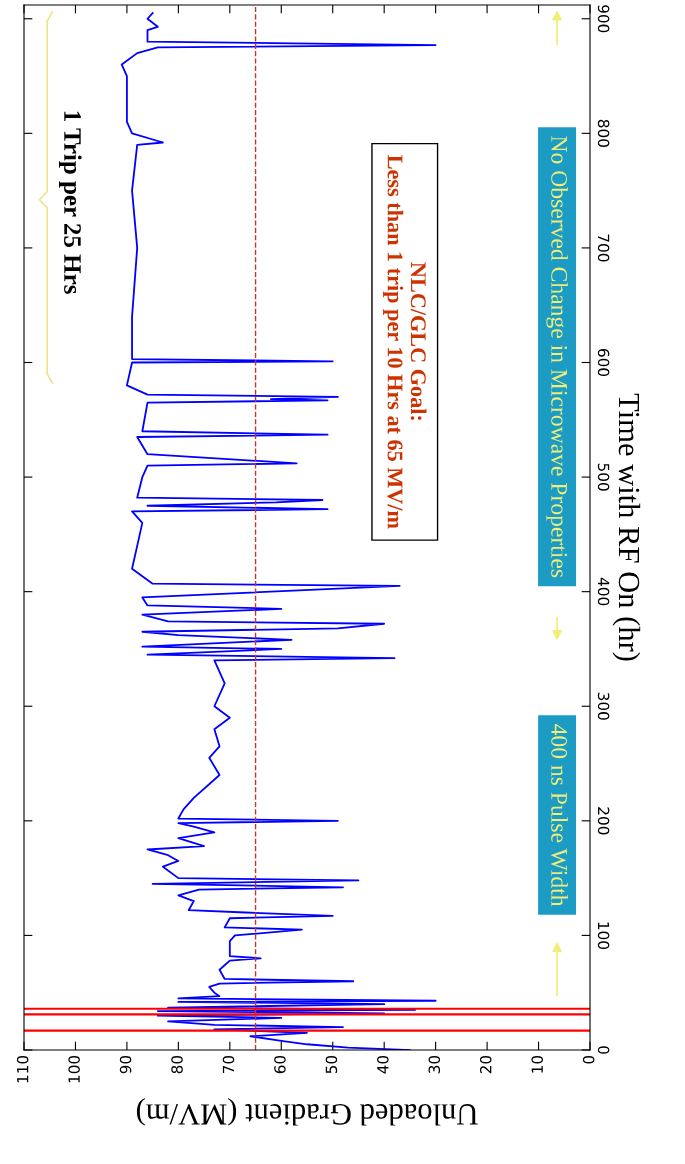 The width and height of the screenshot is (685, 1164). Describe the element at coordinates (603, 821) in the screenshot. I see `y-tick-label: 200` at that location.